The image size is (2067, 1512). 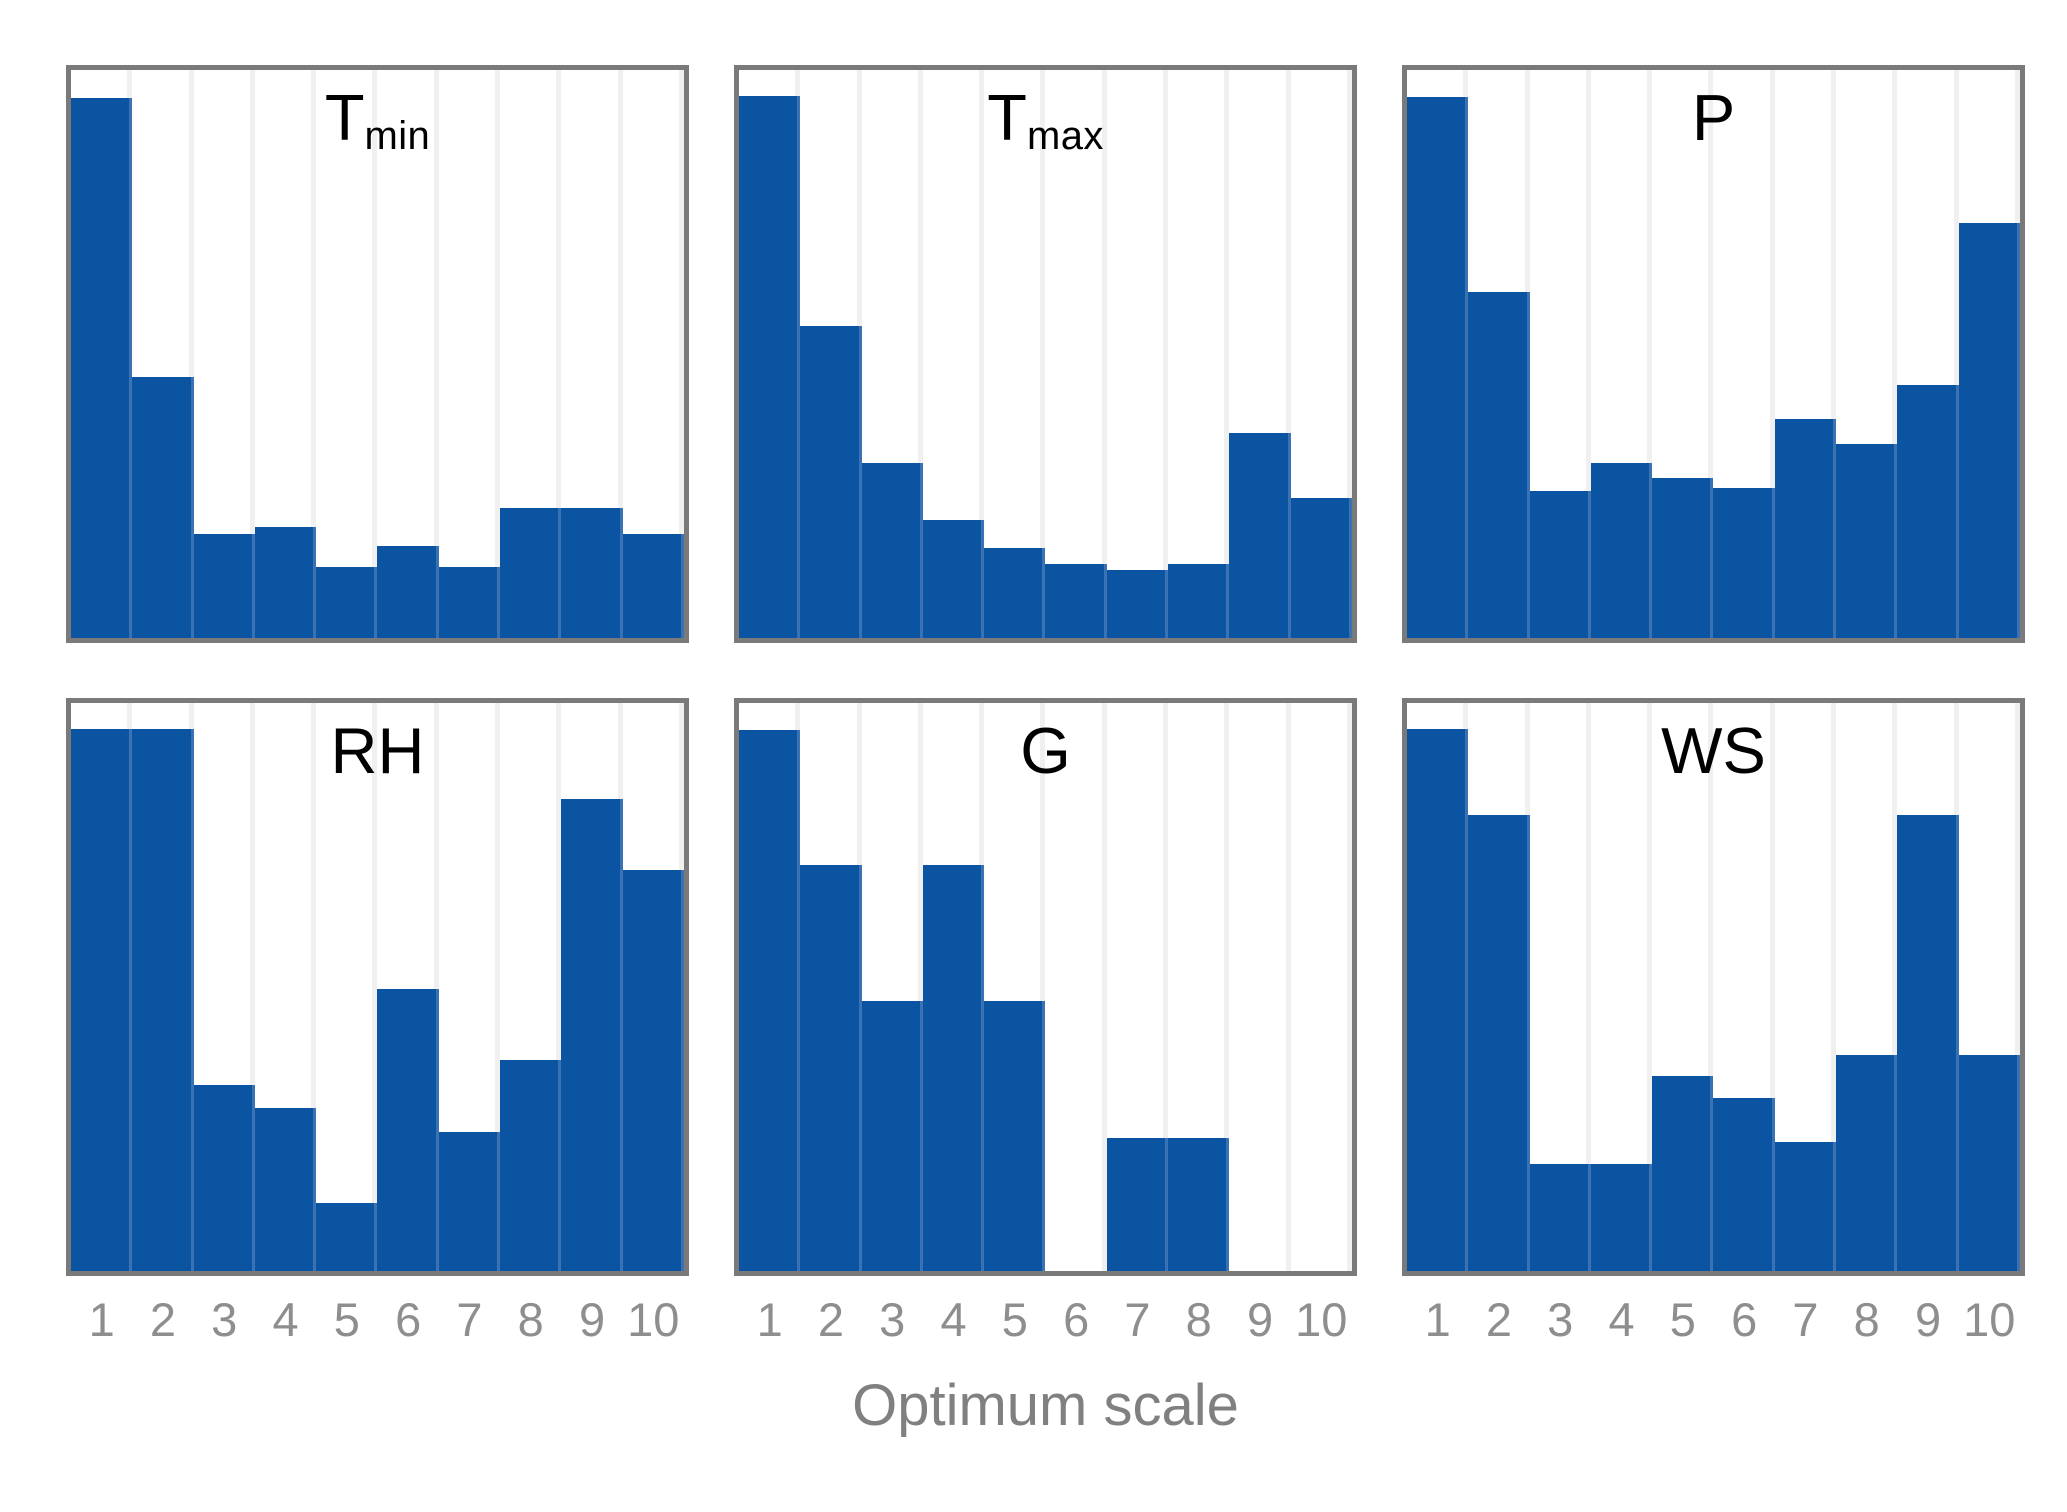 I want to click on histogram-area, so click(x=1713, y=987).